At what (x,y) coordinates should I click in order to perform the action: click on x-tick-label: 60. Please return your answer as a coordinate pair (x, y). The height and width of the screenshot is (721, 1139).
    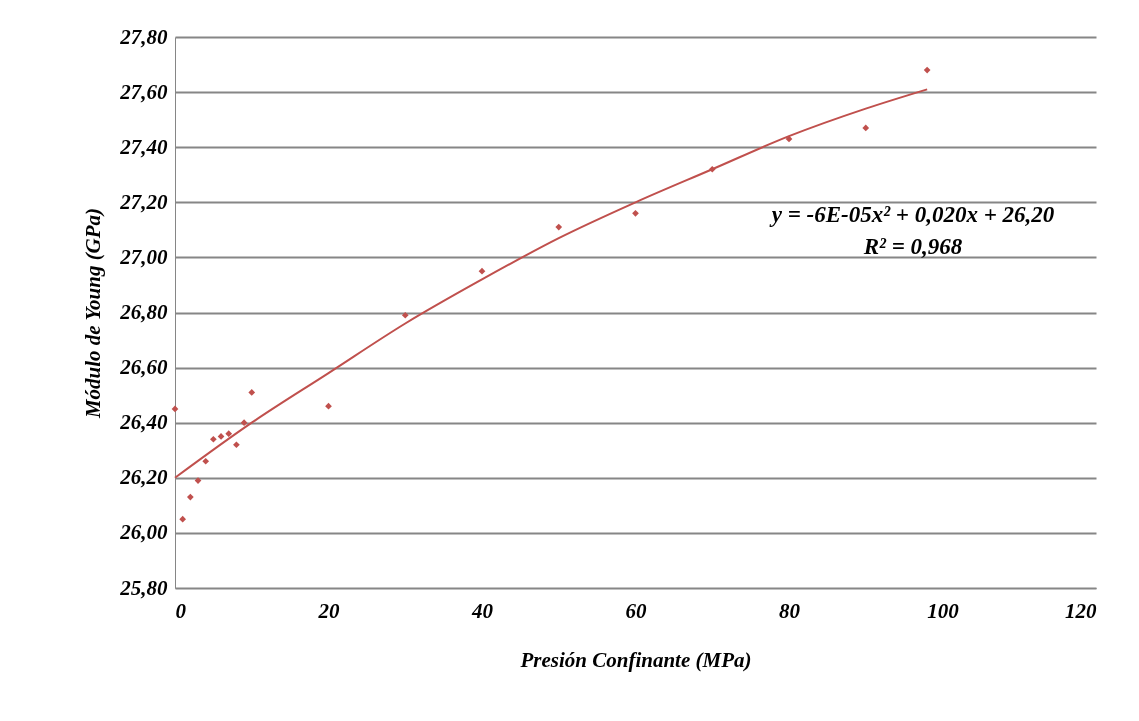
    Looking at the image, I should click on (636, 610).